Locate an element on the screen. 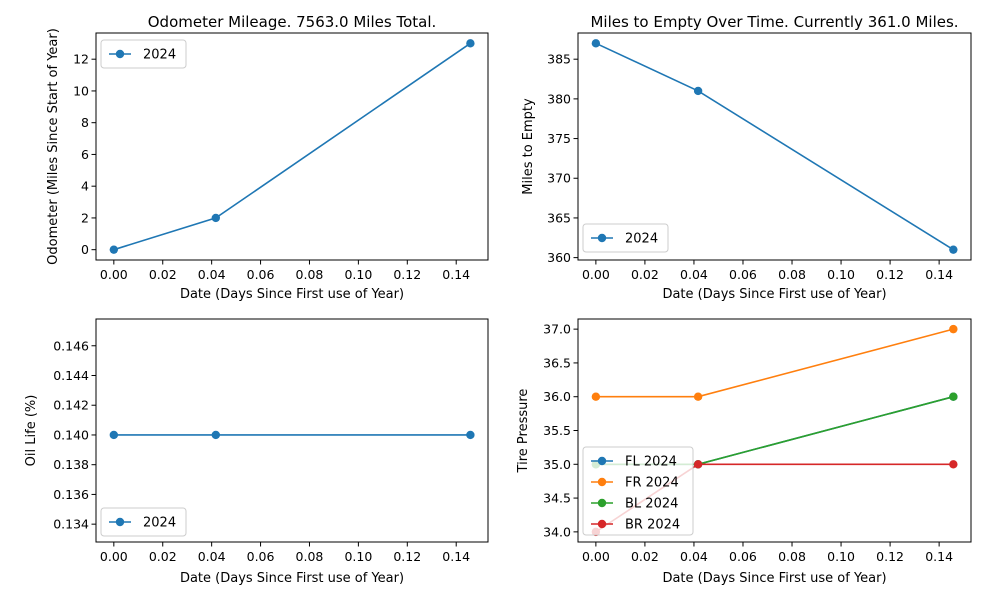  legend: FL 2024 FR 2024 BL 2024 BR 2024 is located at coordinates (638, 491).